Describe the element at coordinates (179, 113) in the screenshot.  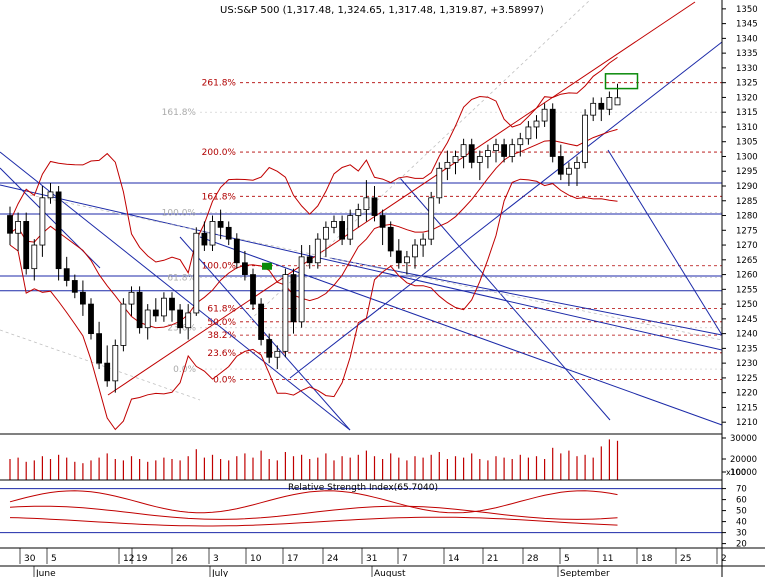
I see `faint-fib-label: 161.8%` at that location.